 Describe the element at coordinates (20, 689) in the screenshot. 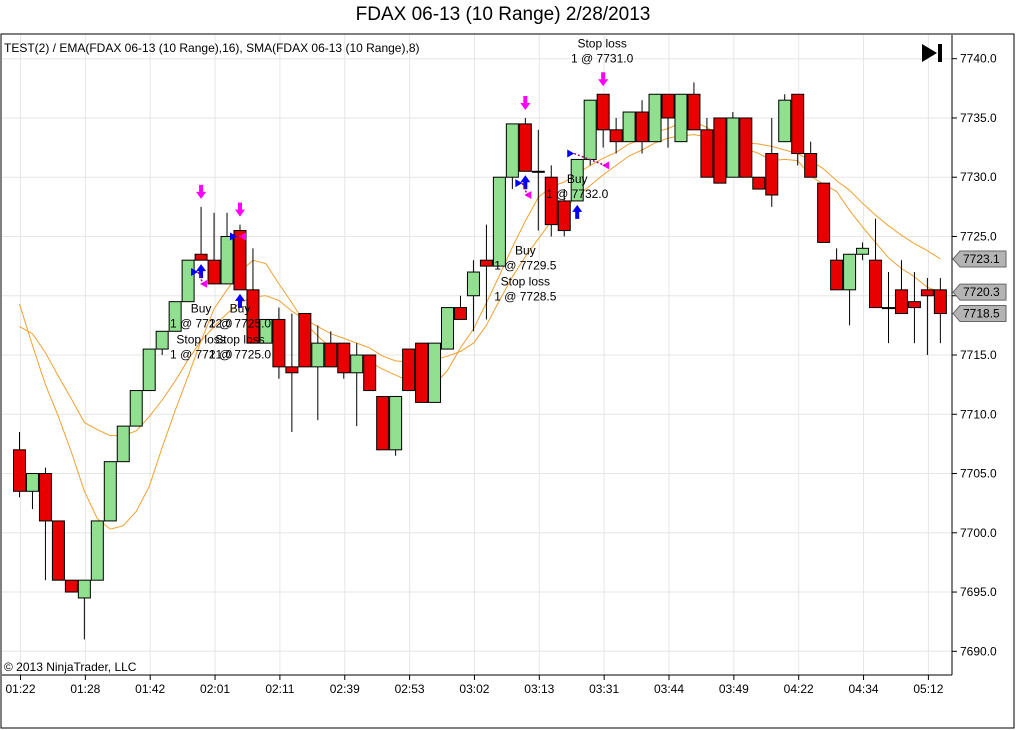

I see `x-tick-label: 01:22` at that location.